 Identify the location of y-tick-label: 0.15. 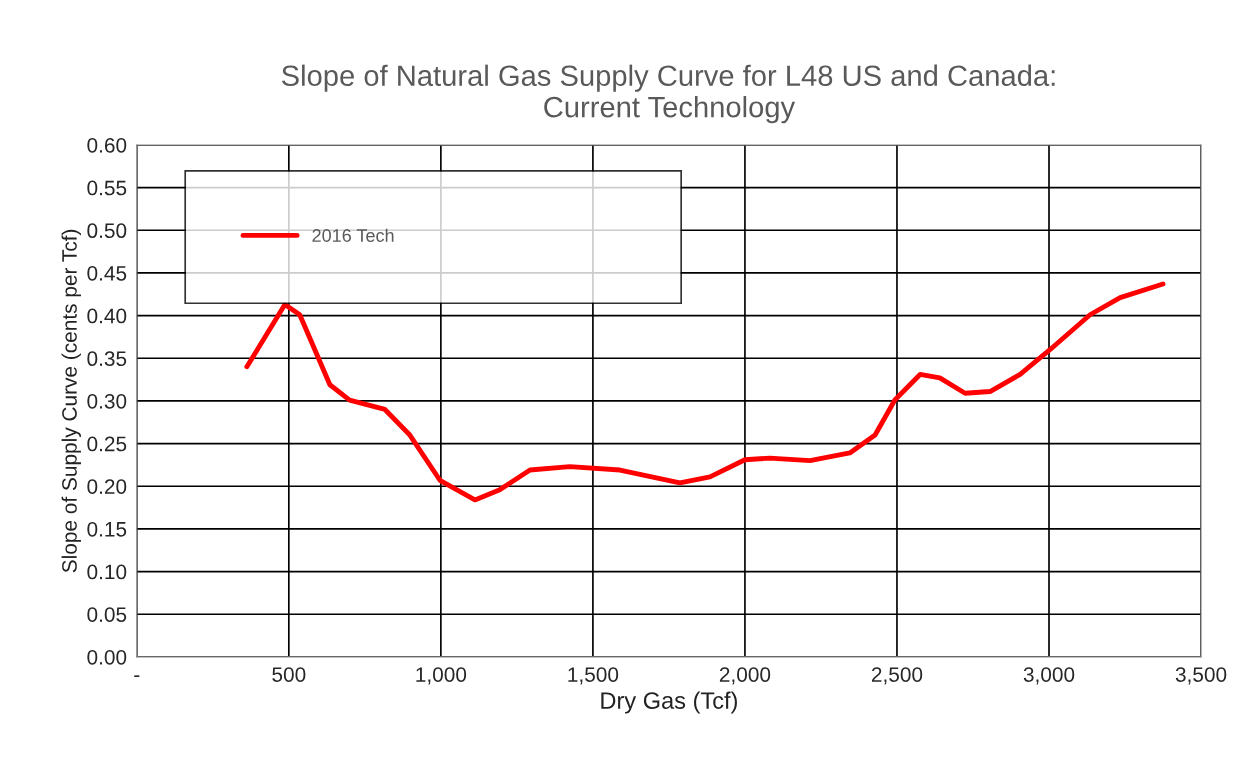
(107, 529).